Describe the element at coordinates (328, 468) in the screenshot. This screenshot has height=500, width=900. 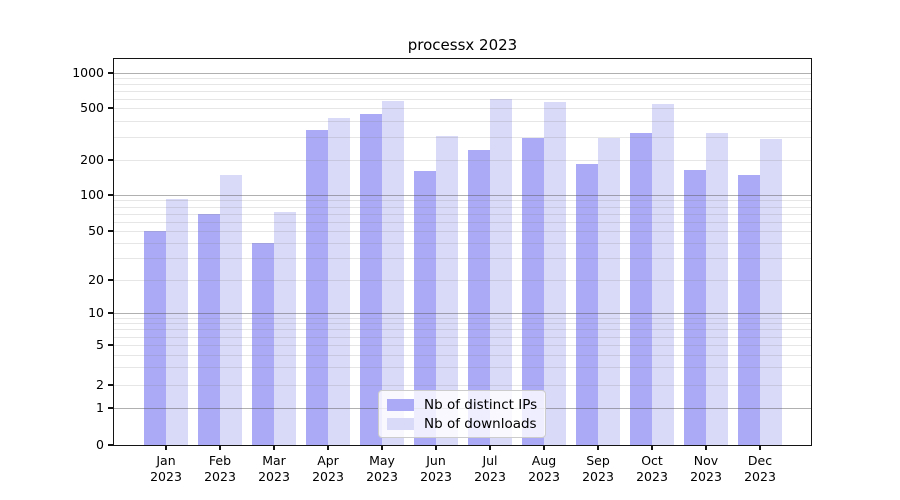
I see `x-tick-label-apr-2023: Apr 2023` at that location.